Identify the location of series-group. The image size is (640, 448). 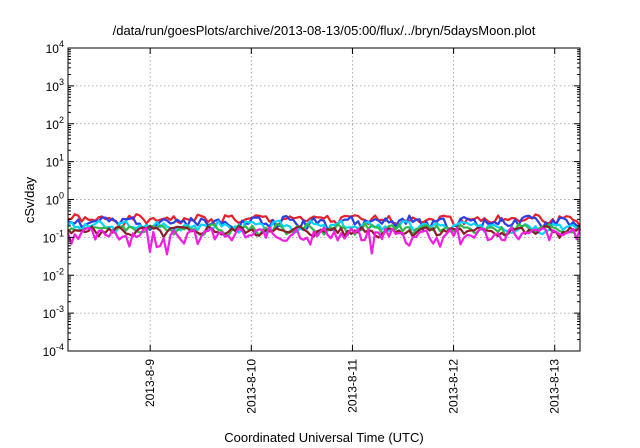
(324, 234).